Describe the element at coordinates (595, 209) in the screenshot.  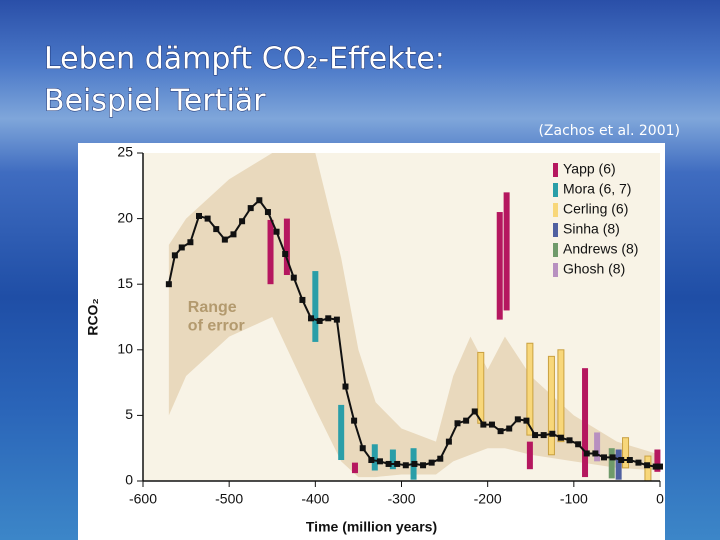
I see `legend-label: Cerling (6)` at that location.